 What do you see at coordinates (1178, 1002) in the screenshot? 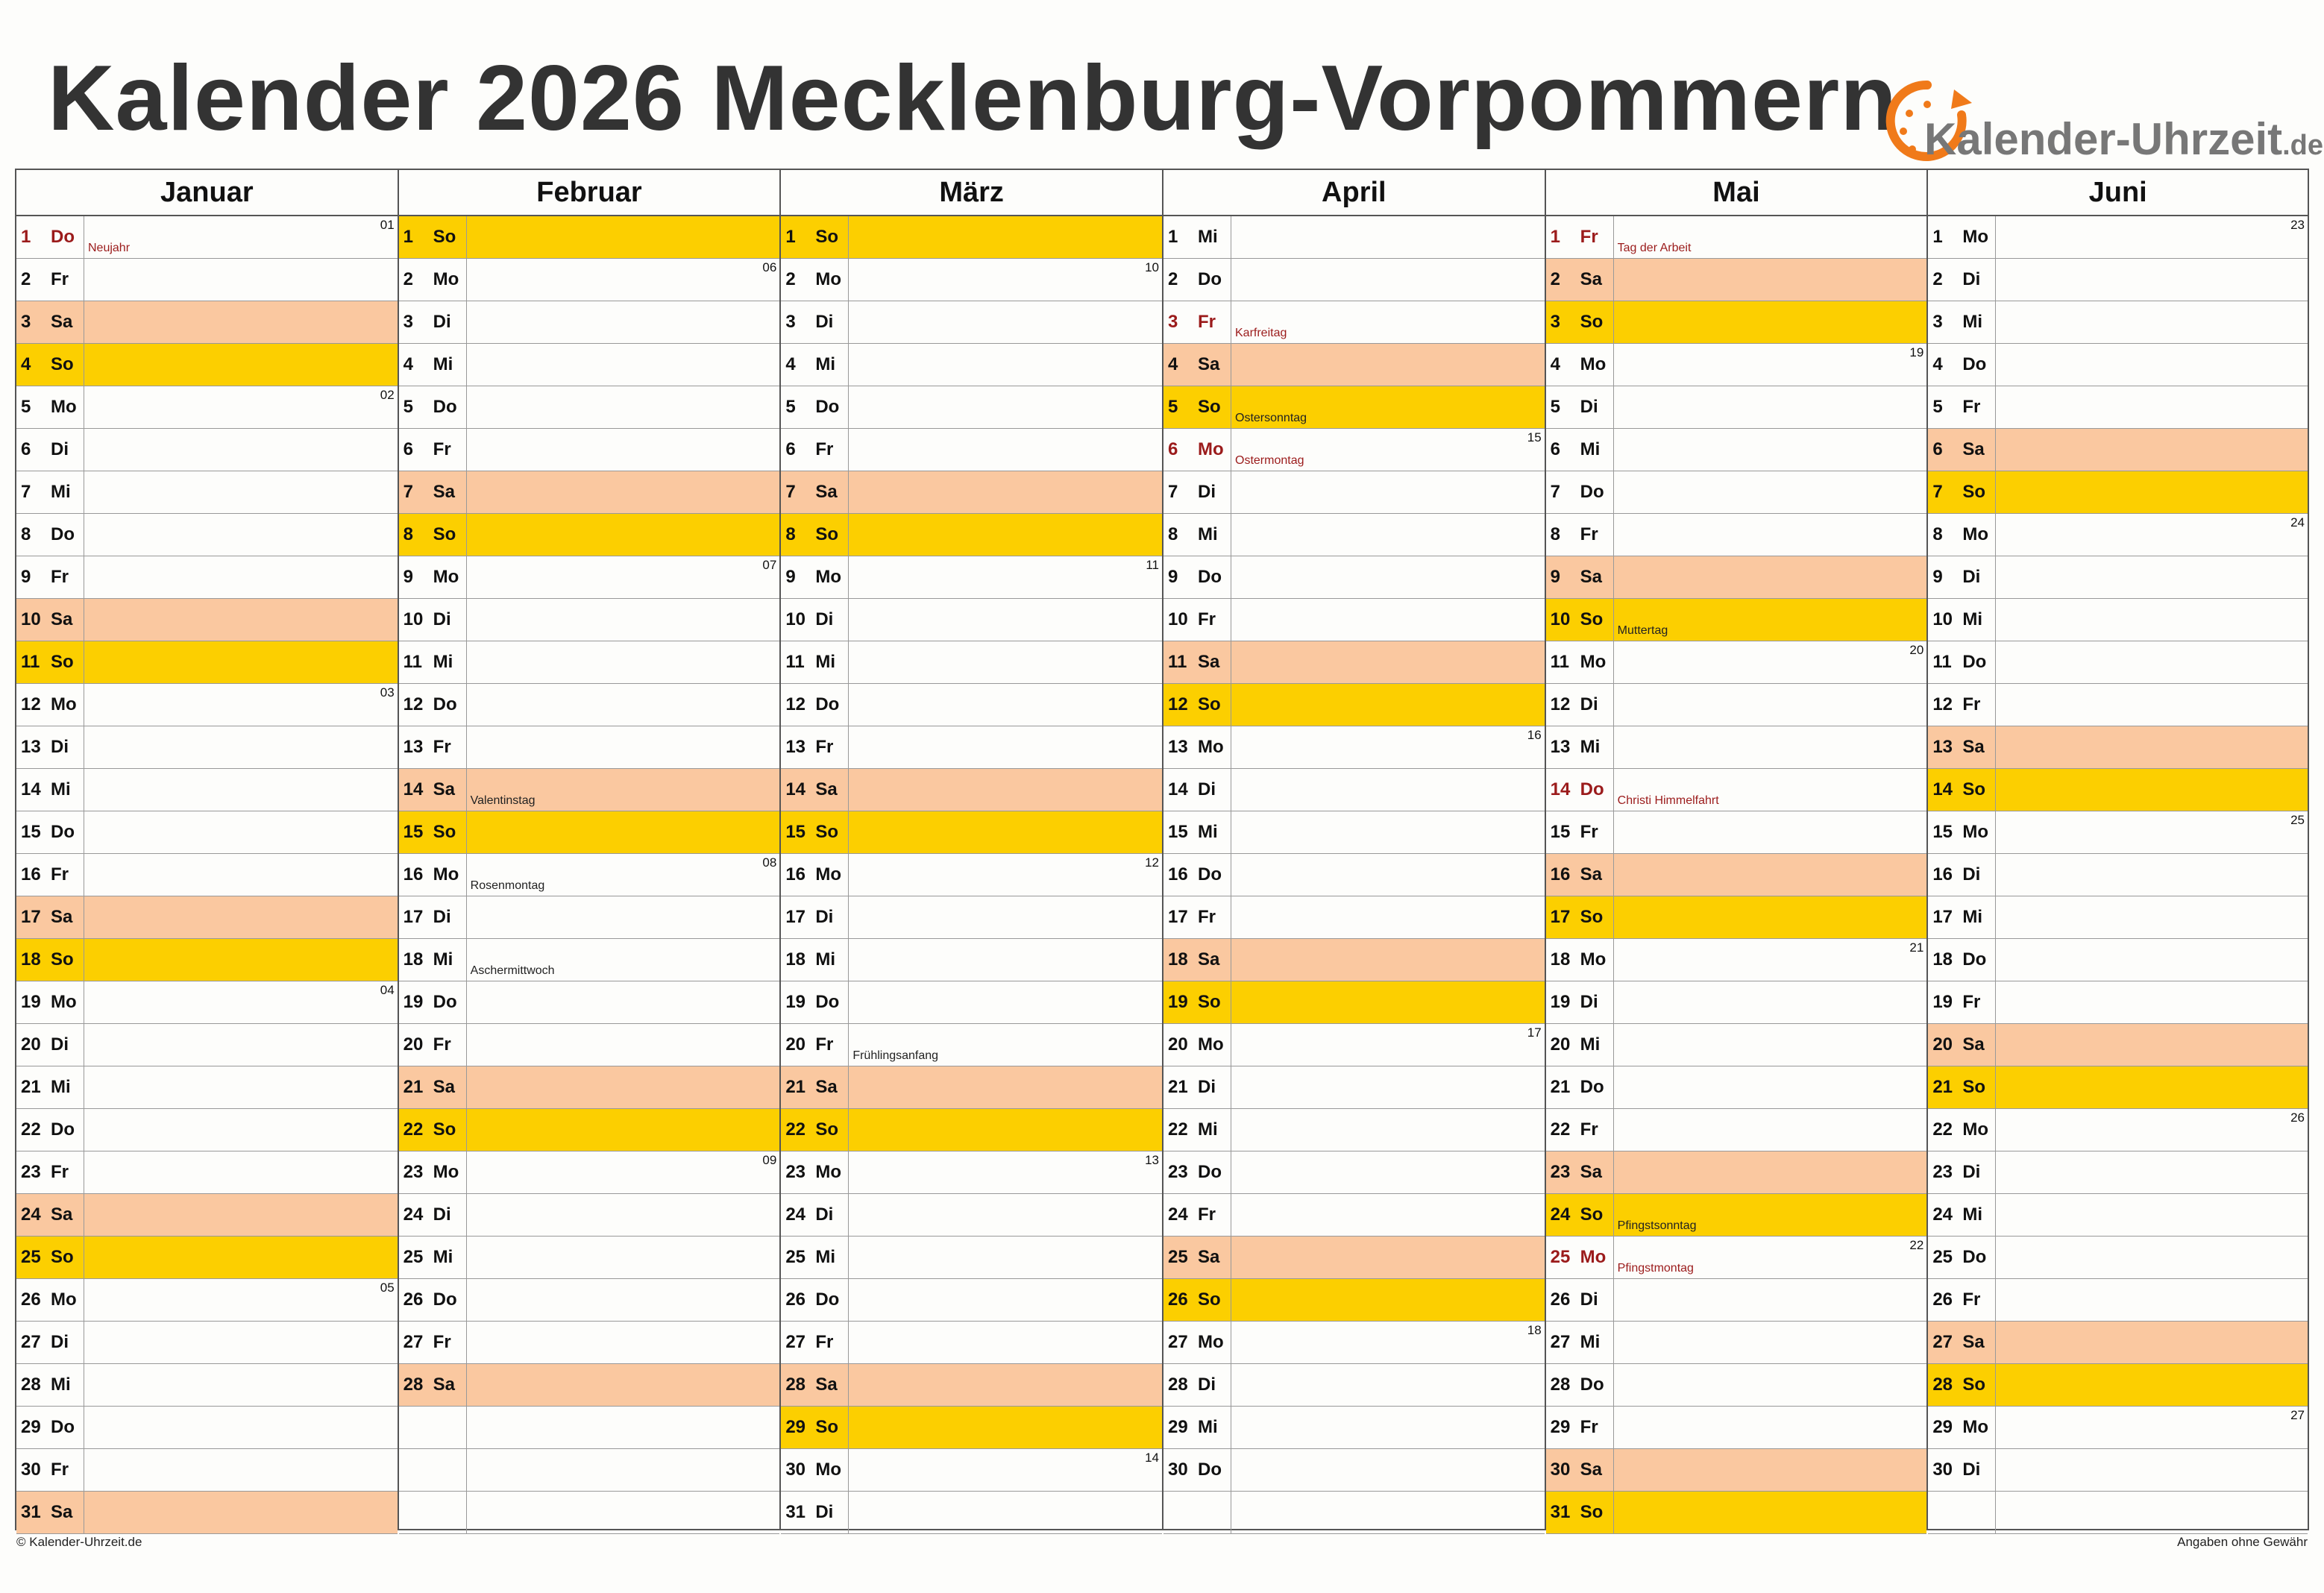
I see `day-number: 19` at bounding box center [1178, 1002].